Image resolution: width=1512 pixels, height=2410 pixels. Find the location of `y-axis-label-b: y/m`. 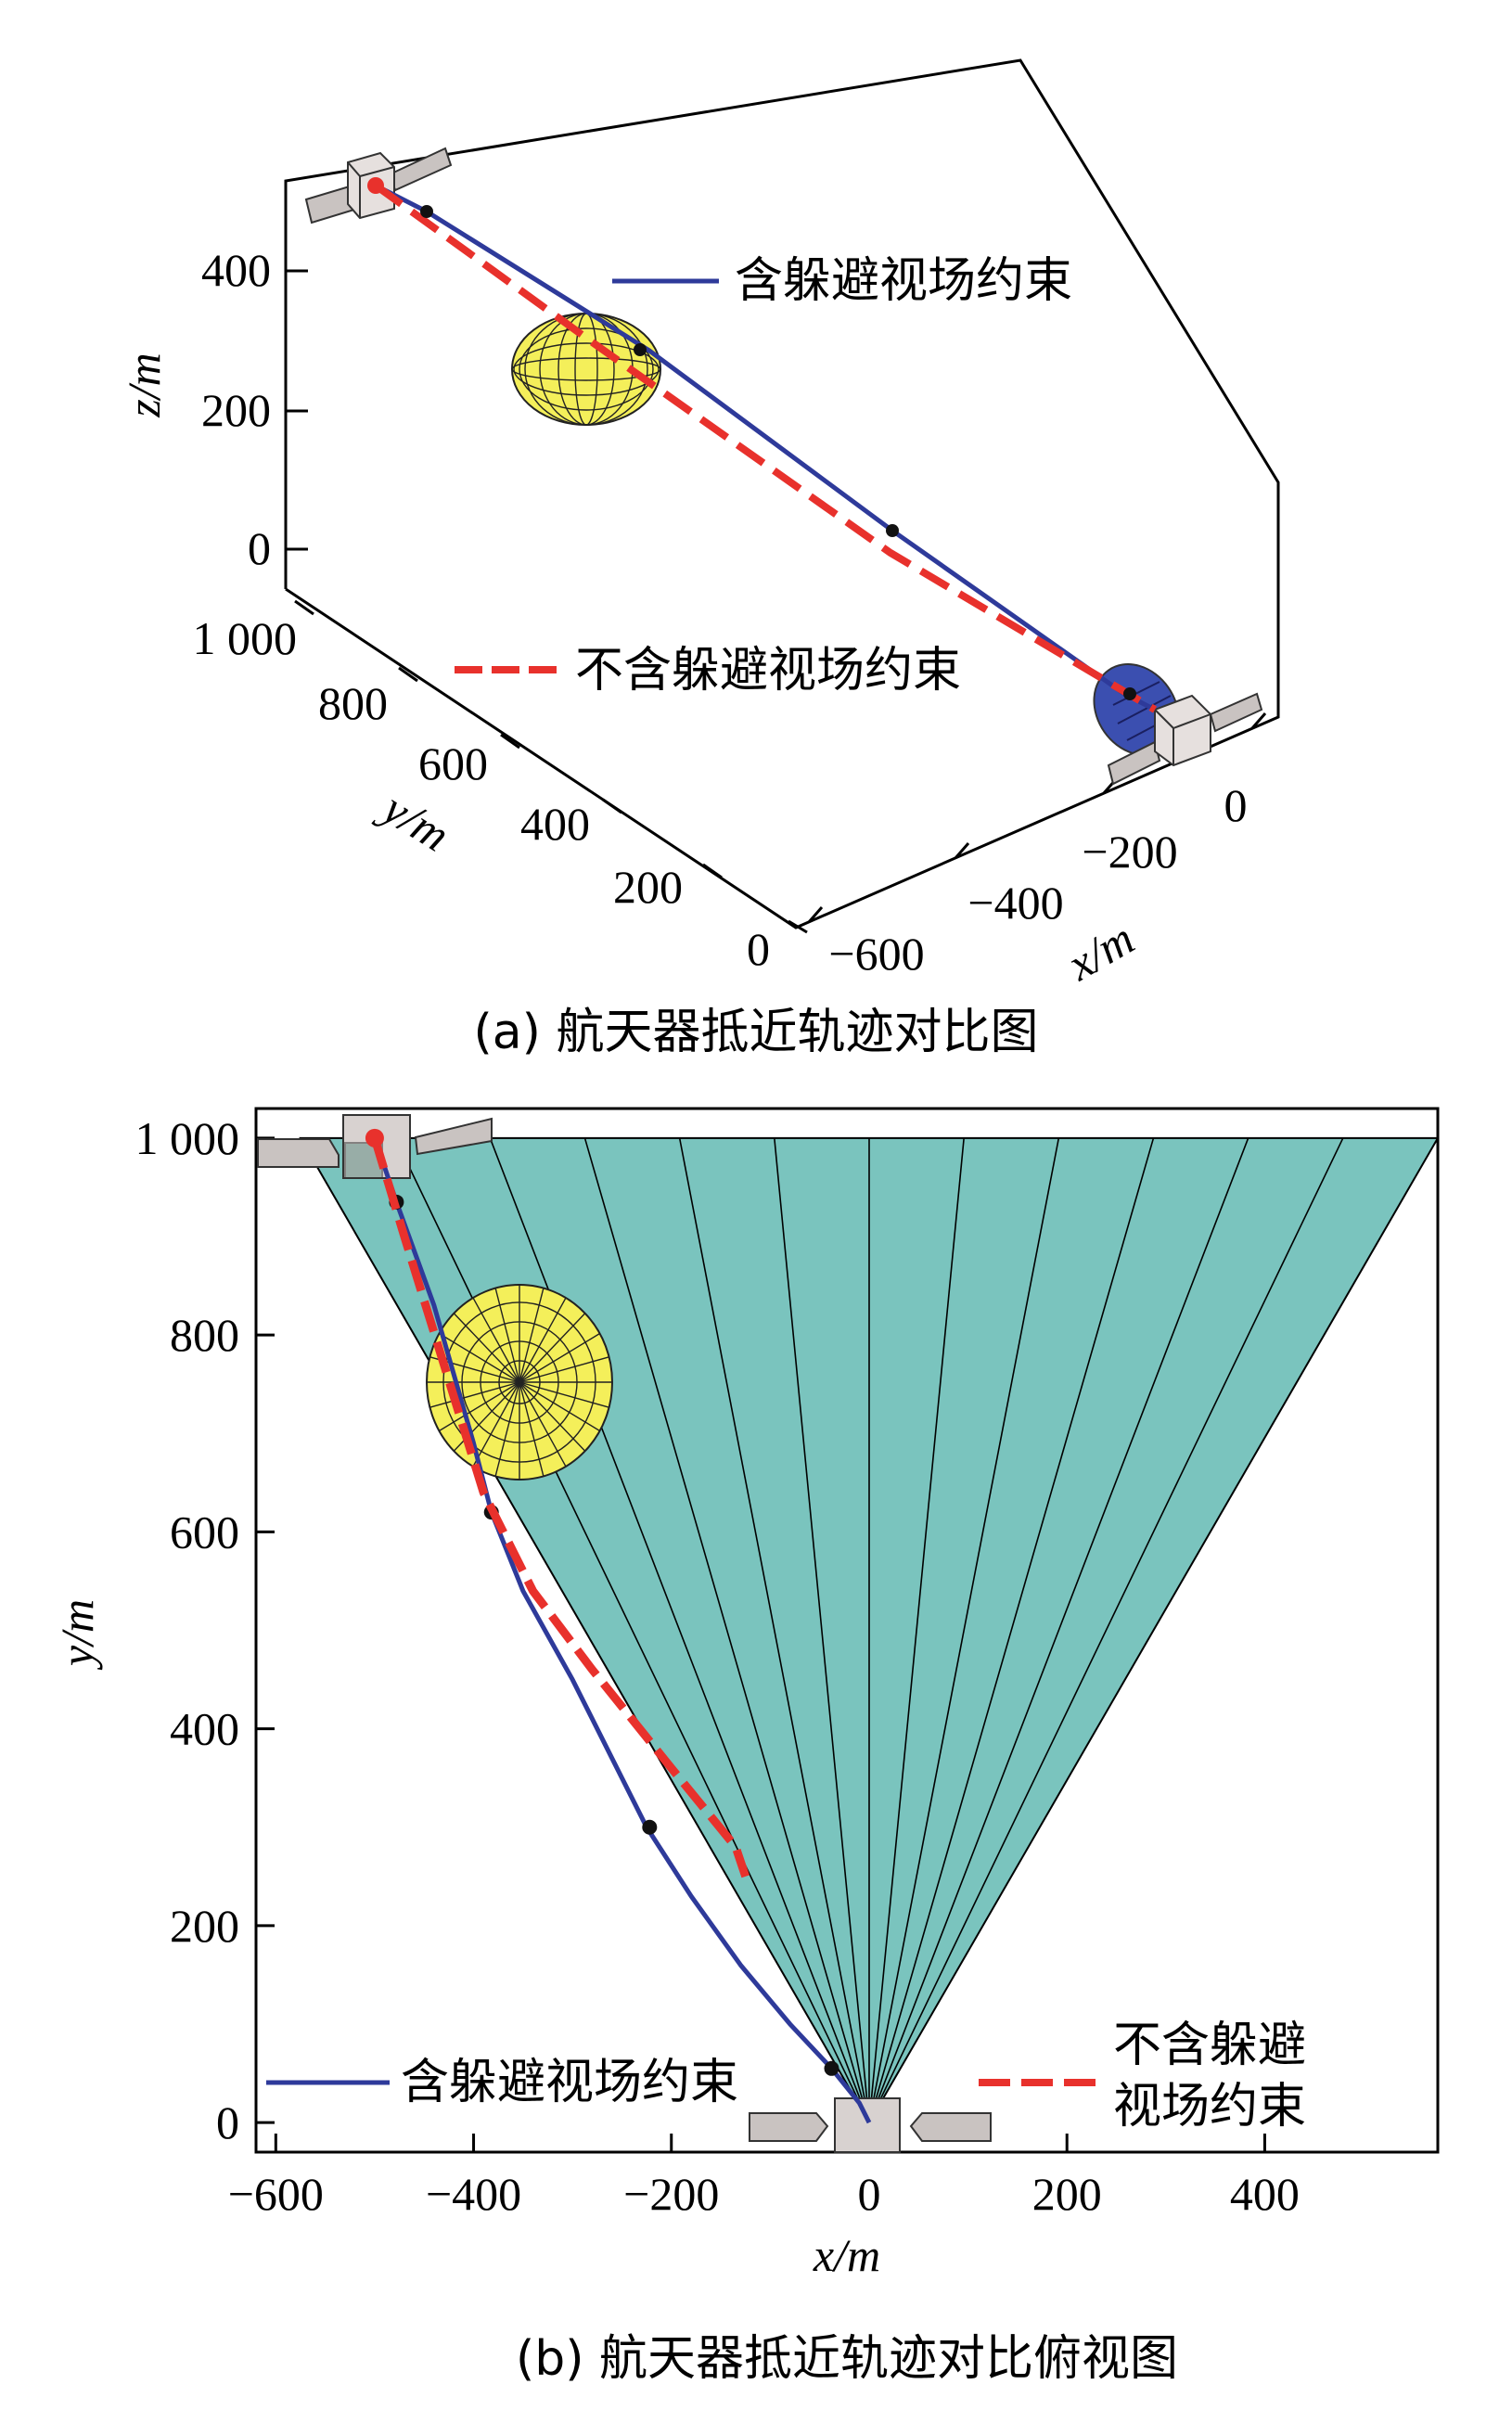

y-axis-label-b: y/m is located at coordinates (77, 1635).